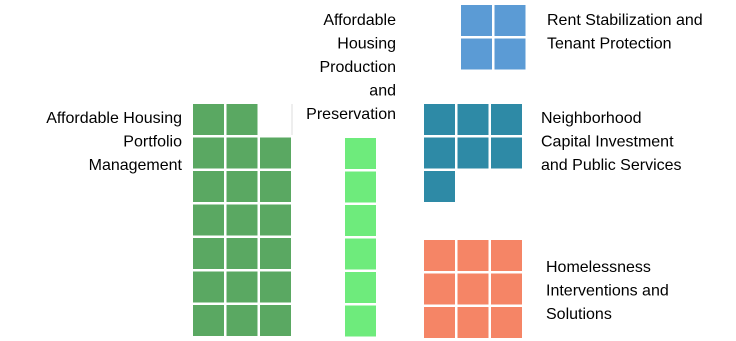 The height and width of the screenshot is (341, 736). What do you see at coordinates (359, 20) in the screenshot?
I see `group-label-line: Affordable` at bounding box center [359, 20].